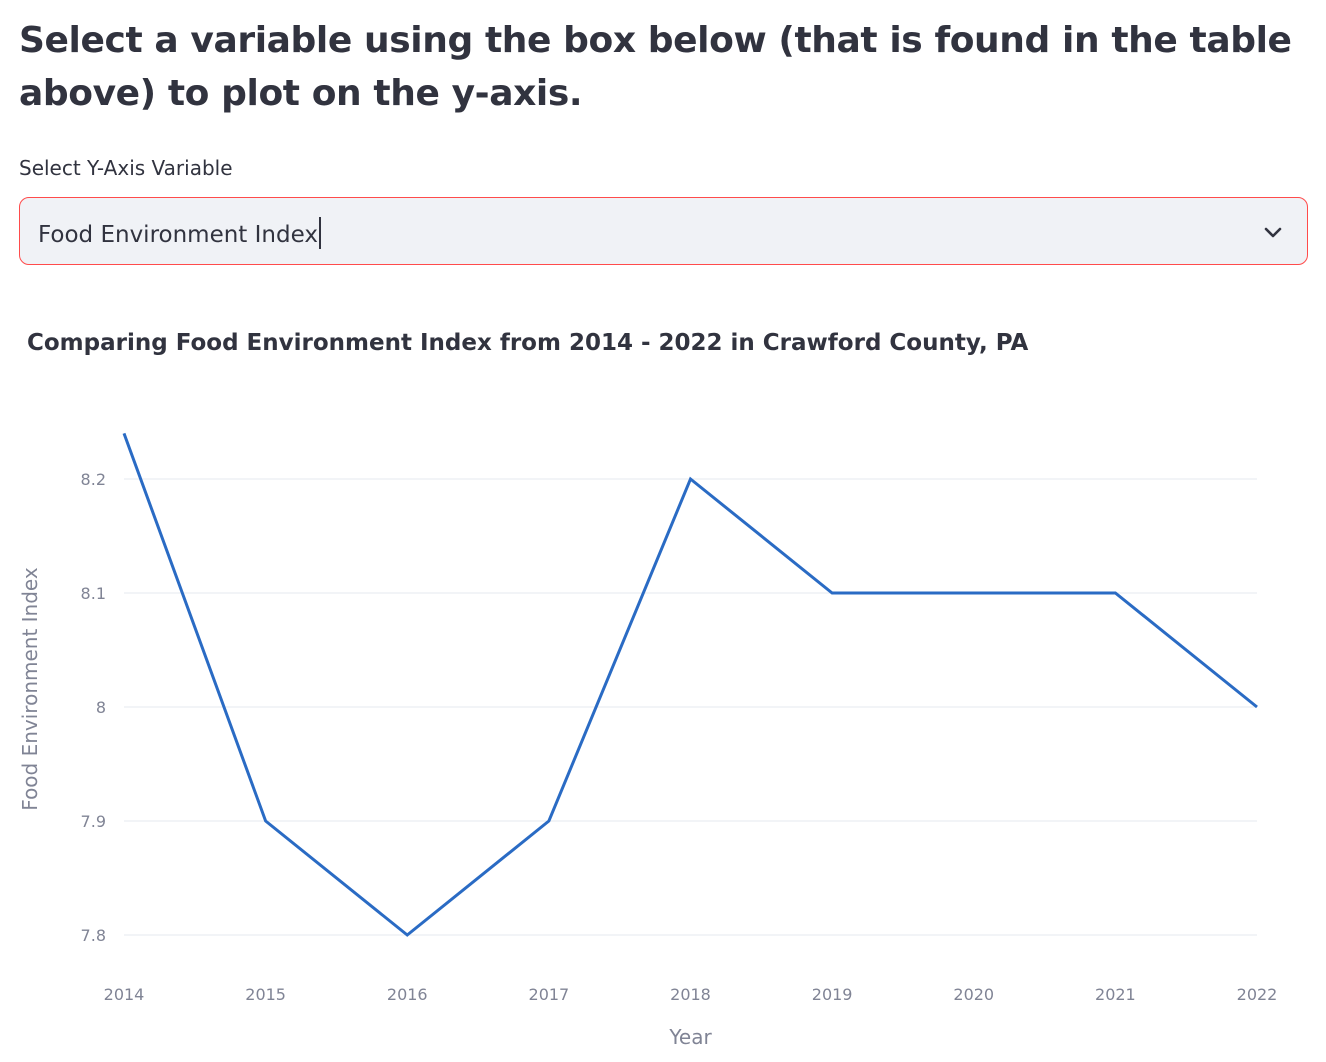  Describe the element at coordinates (93, 479) in the screenshot. I see `y-tick-label: 8.2` at that location.